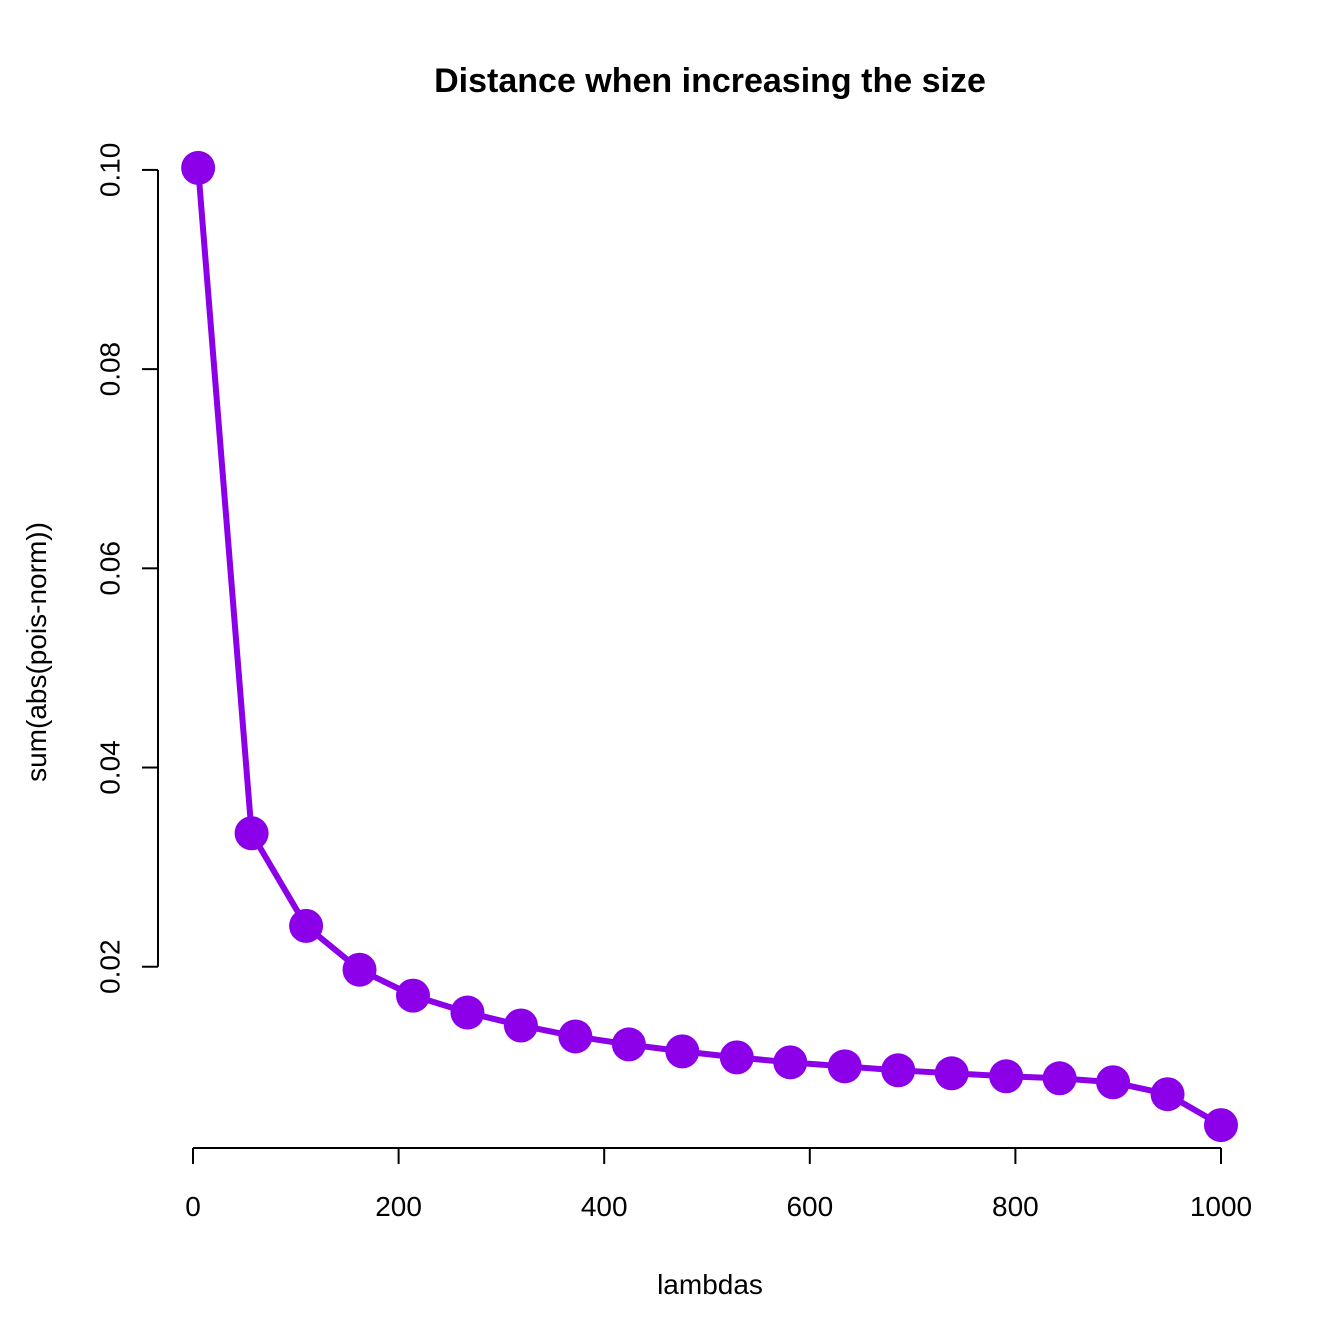  I want to click on x-tick-label: 800, so click(1015, 1206).